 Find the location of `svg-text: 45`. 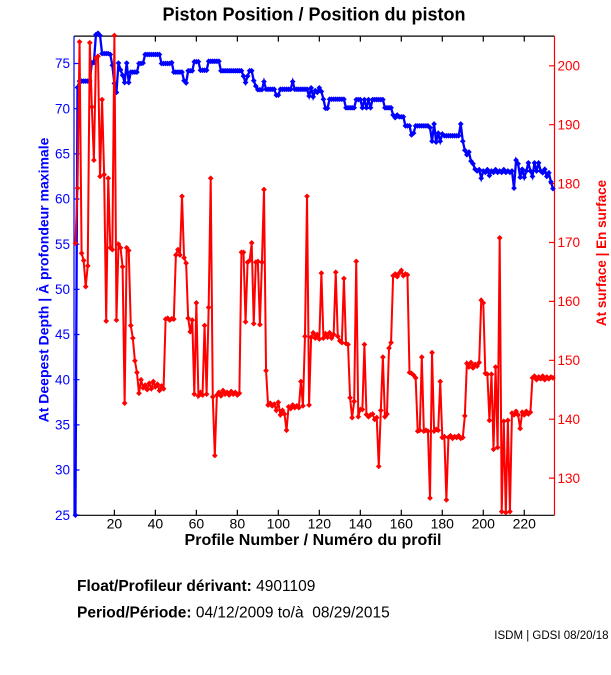

svg-text: 45 is located at coordinates (62, 334).